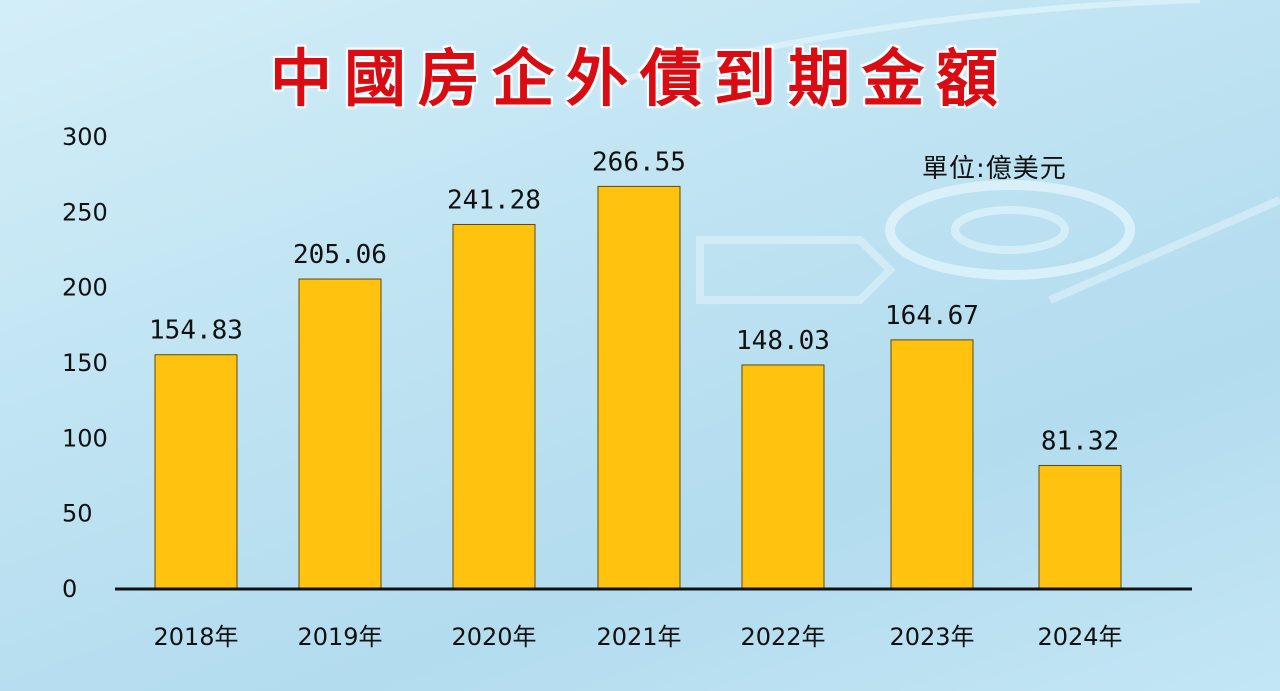 This screenshot has width=1280, height=691. Describe the element at coordinates (493, 637) in the screenshot. I see `x-tick-label-2020年: 2020年` at that location.